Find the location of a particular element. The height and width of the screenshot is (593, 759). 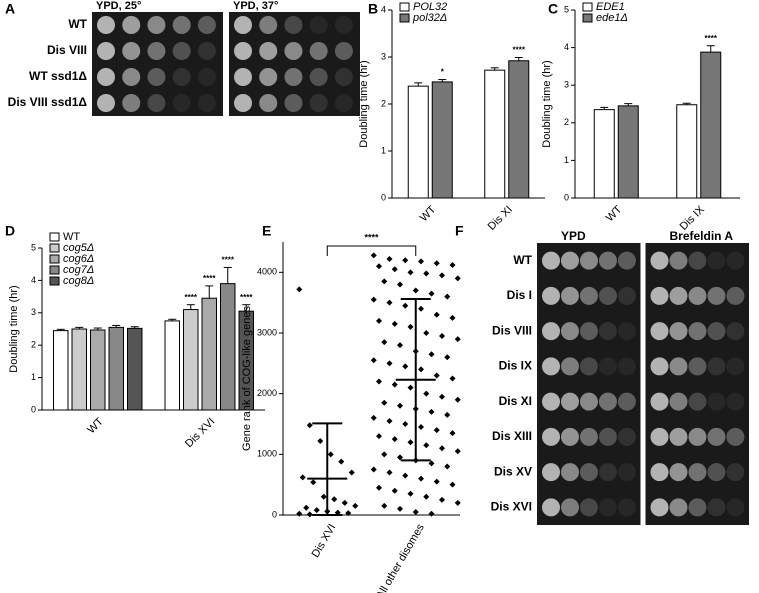

column-label: YPD, 25° is located at coordinates (118, 6).